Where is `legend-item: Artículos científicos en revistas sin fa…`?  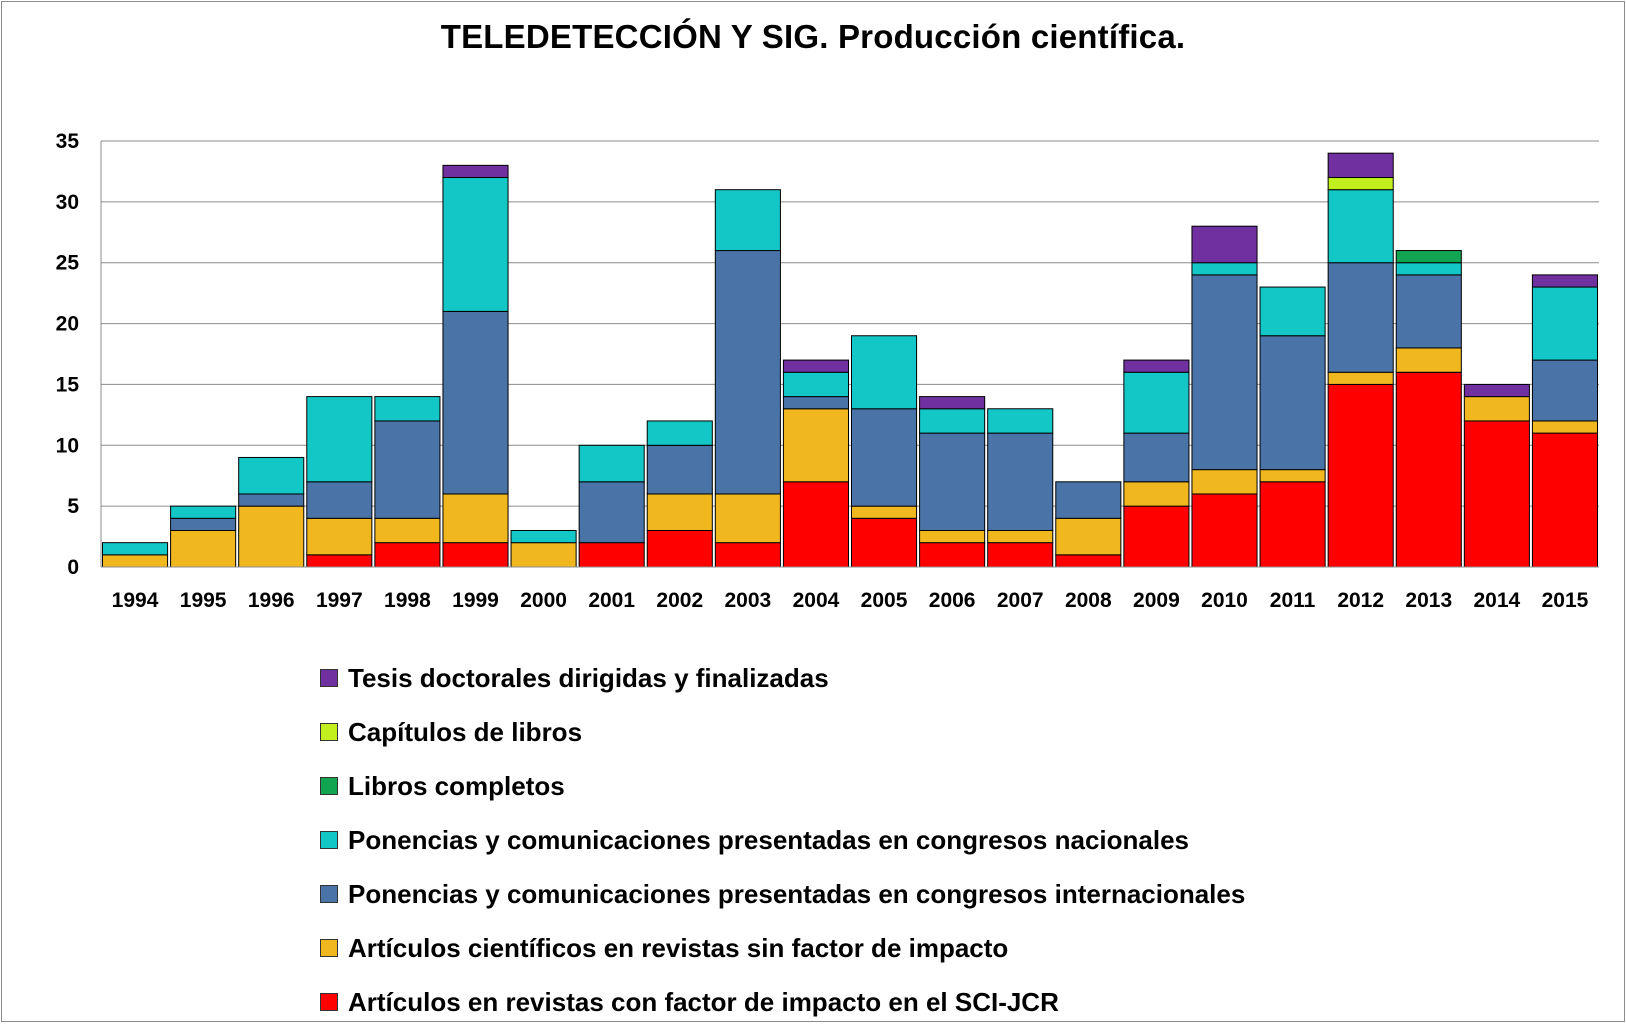
legend-item: Artículos científicos en revistas sin fa… is located at coordinates (782, 948).